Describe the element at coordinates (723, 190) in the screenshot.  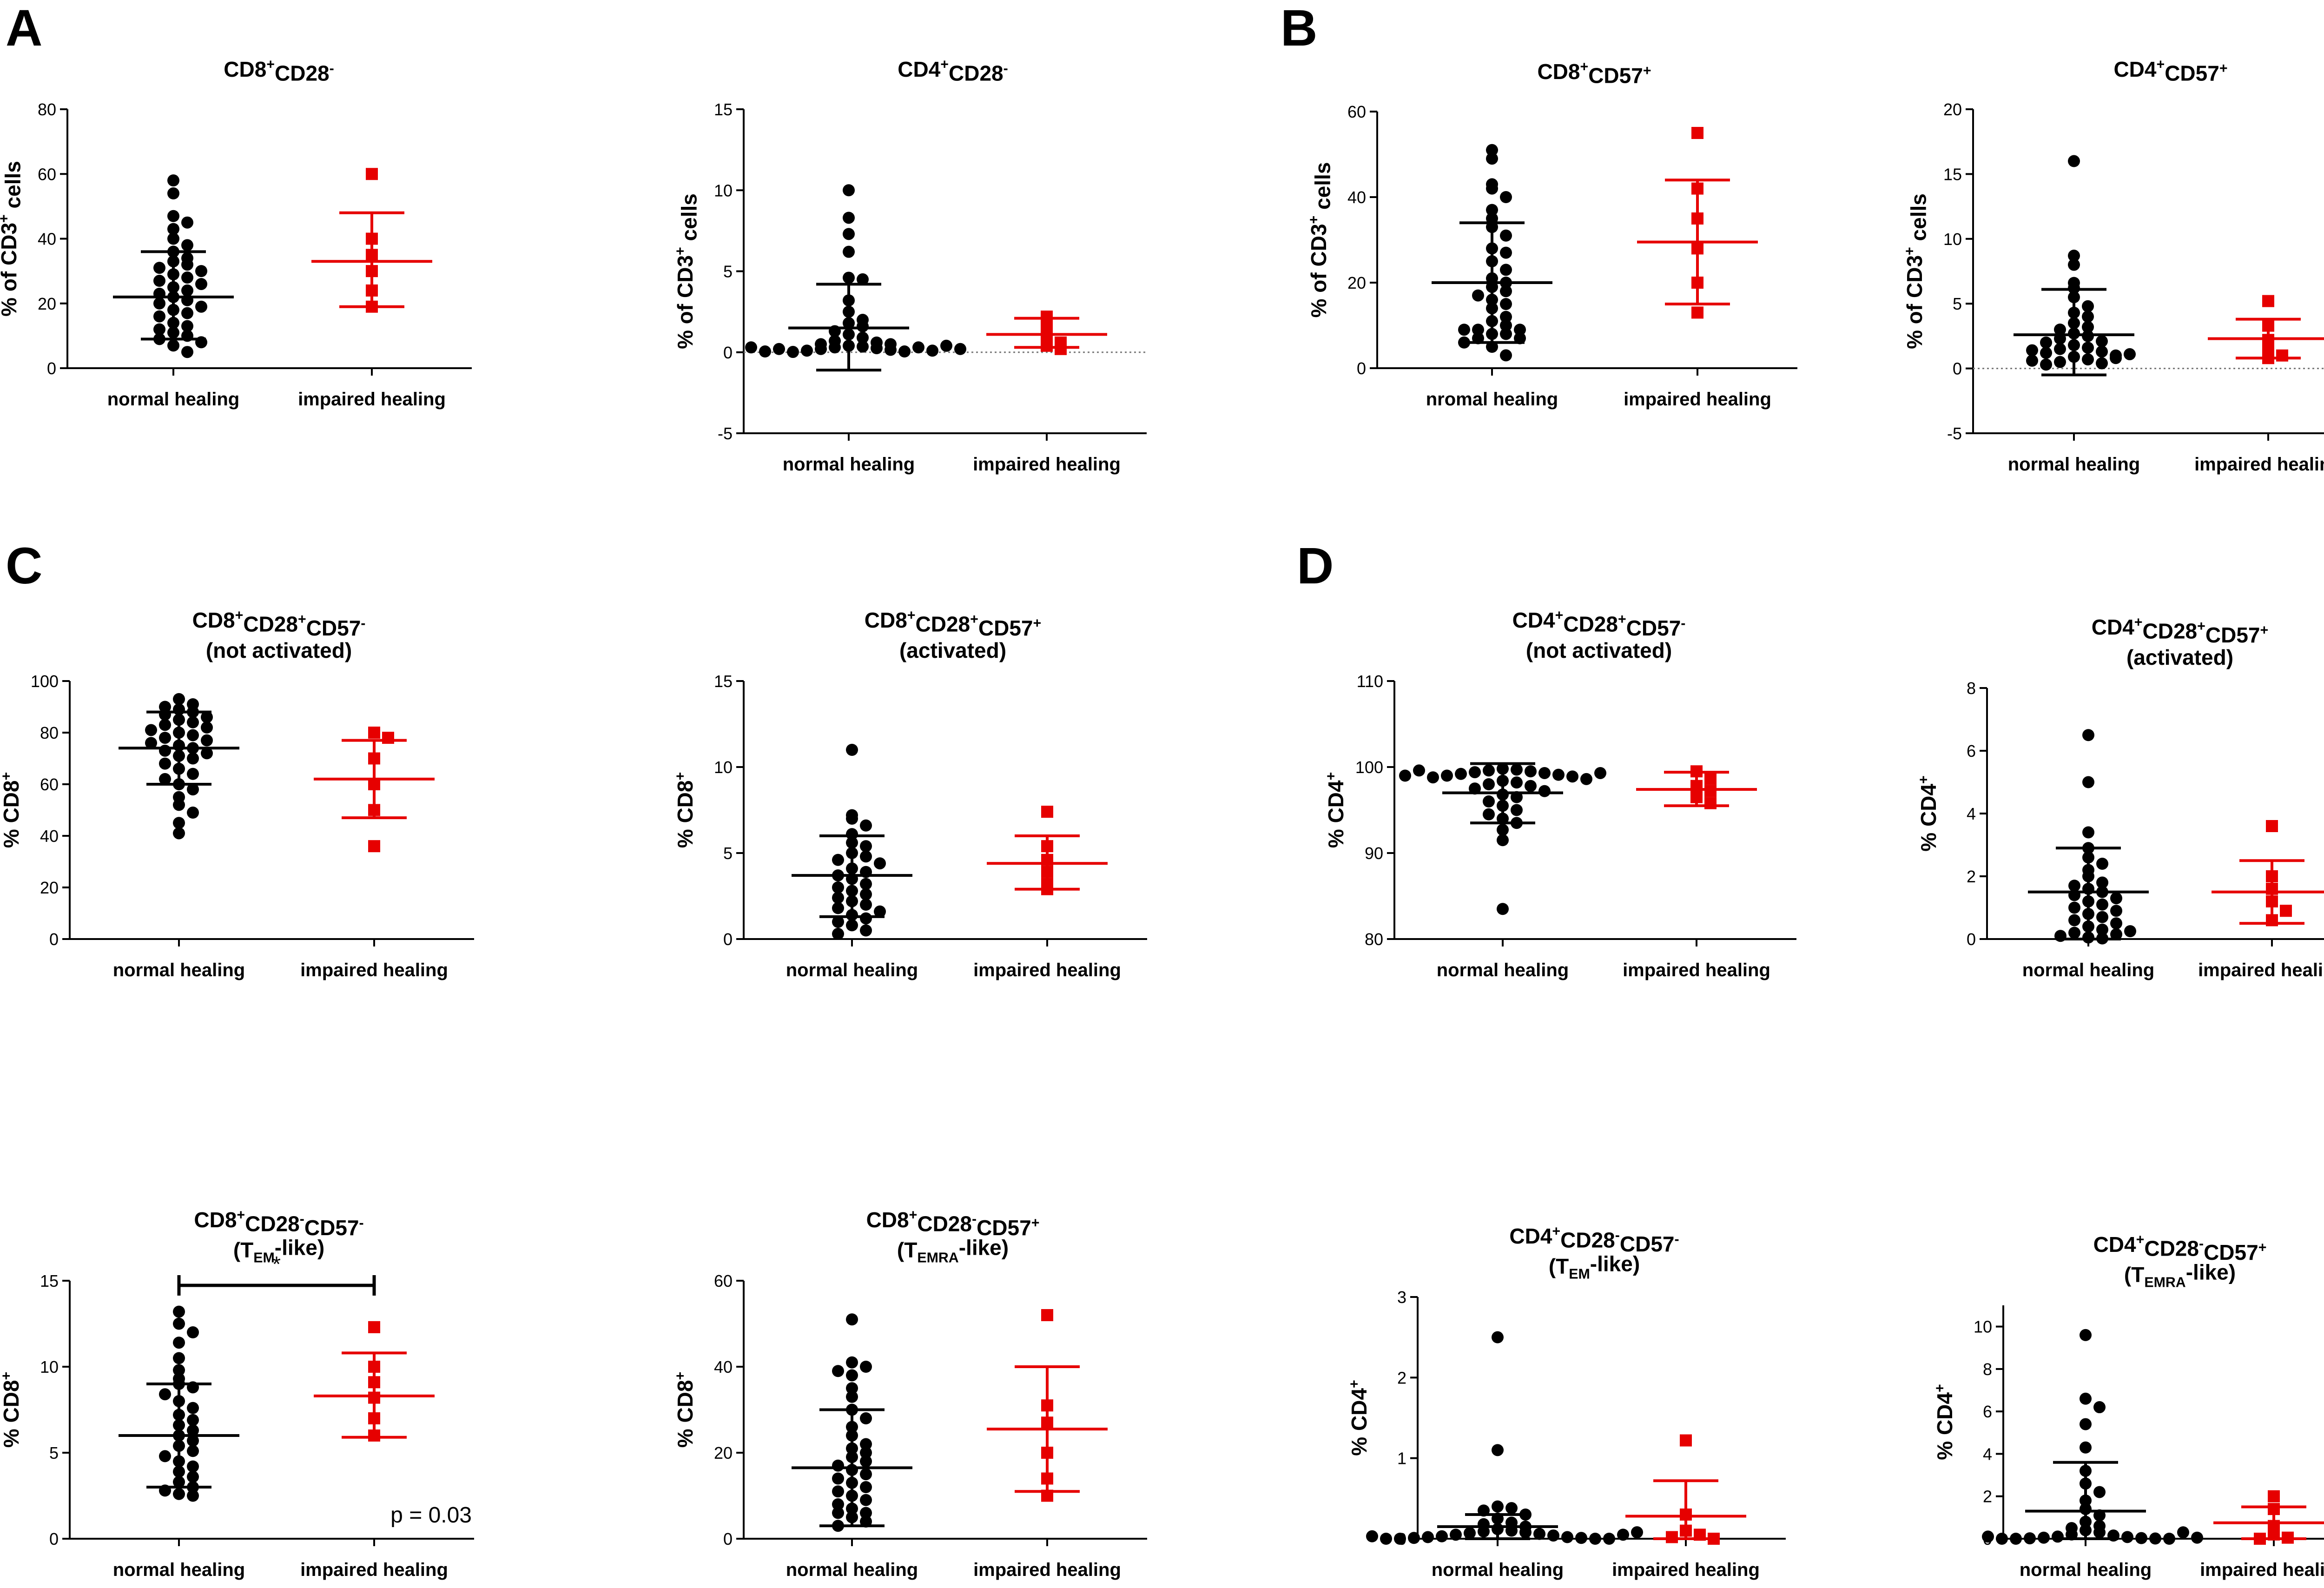
I see `y-tick-label: 10` at that location.